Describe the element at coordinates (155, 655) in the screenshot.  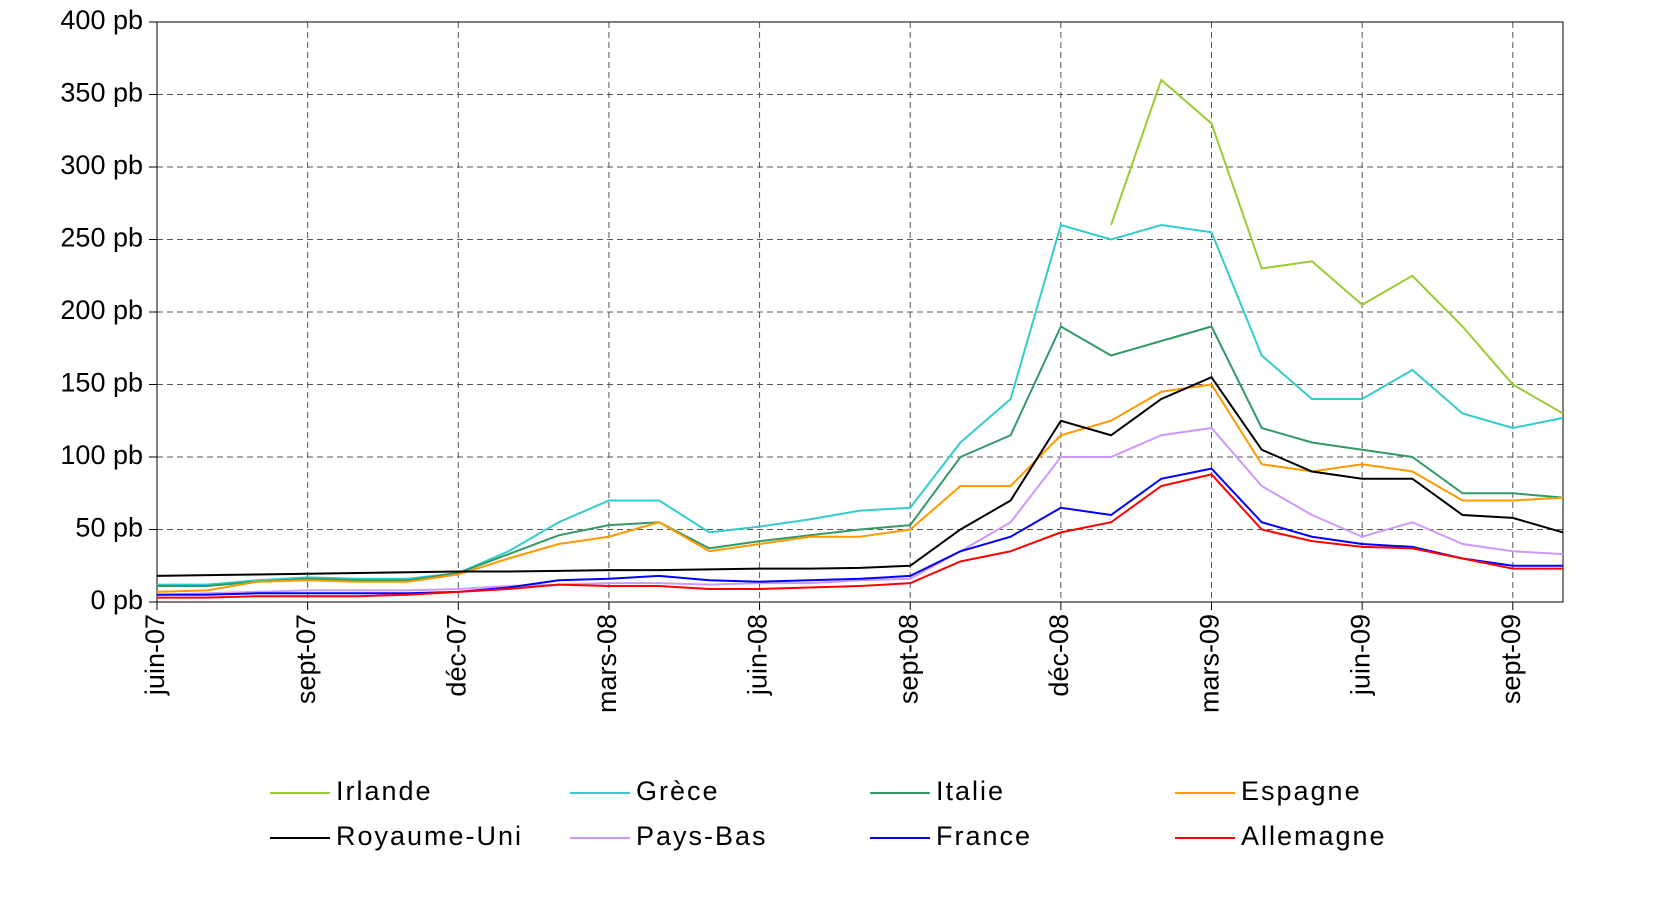
I see `x-tick-label: juin-07` at that location.